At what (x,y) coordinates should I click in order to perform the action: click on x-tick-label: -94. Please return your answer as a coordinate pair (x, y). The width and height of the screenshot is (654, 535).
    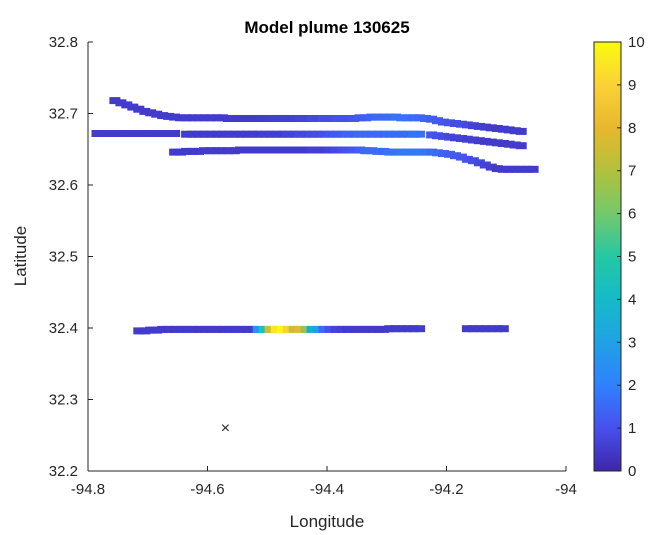
    Looking at the image, I should click on (566, 489).